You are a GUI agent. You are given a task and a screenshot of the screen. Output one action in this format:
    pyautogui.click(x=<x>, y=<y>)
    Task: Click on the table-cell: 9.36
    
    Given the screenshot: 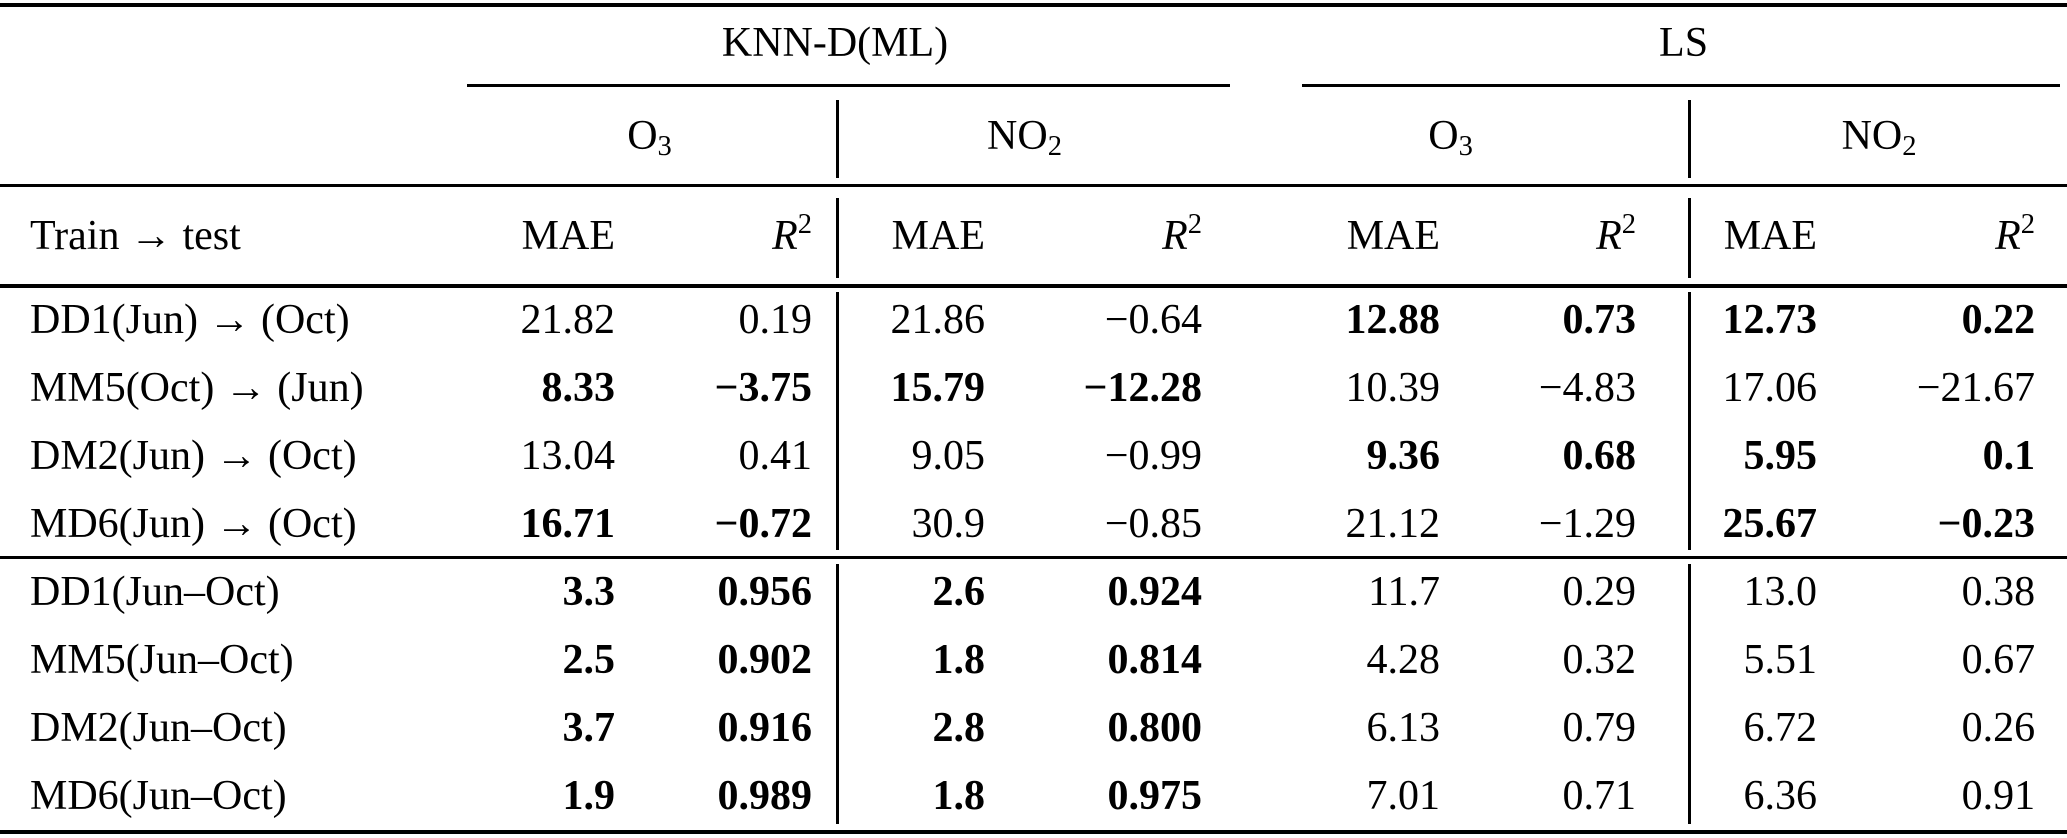 What is the action you would take?
    pyautogui.click(x=1403, y=456)
    